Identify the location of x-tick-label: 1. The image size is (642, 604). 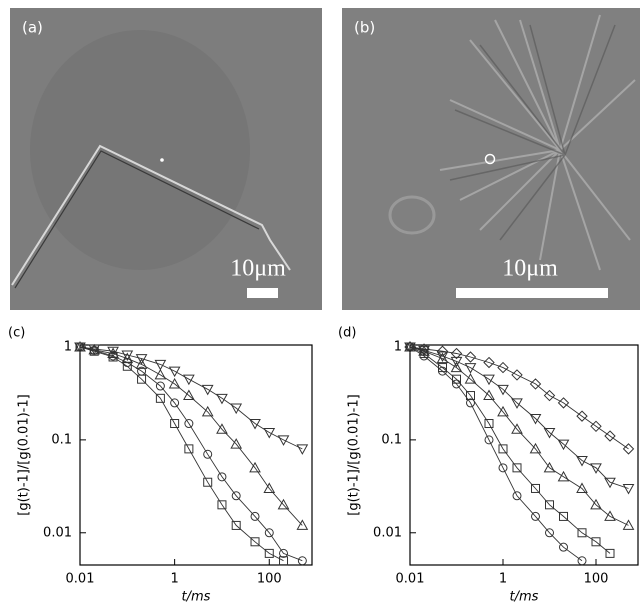
(174, 579).